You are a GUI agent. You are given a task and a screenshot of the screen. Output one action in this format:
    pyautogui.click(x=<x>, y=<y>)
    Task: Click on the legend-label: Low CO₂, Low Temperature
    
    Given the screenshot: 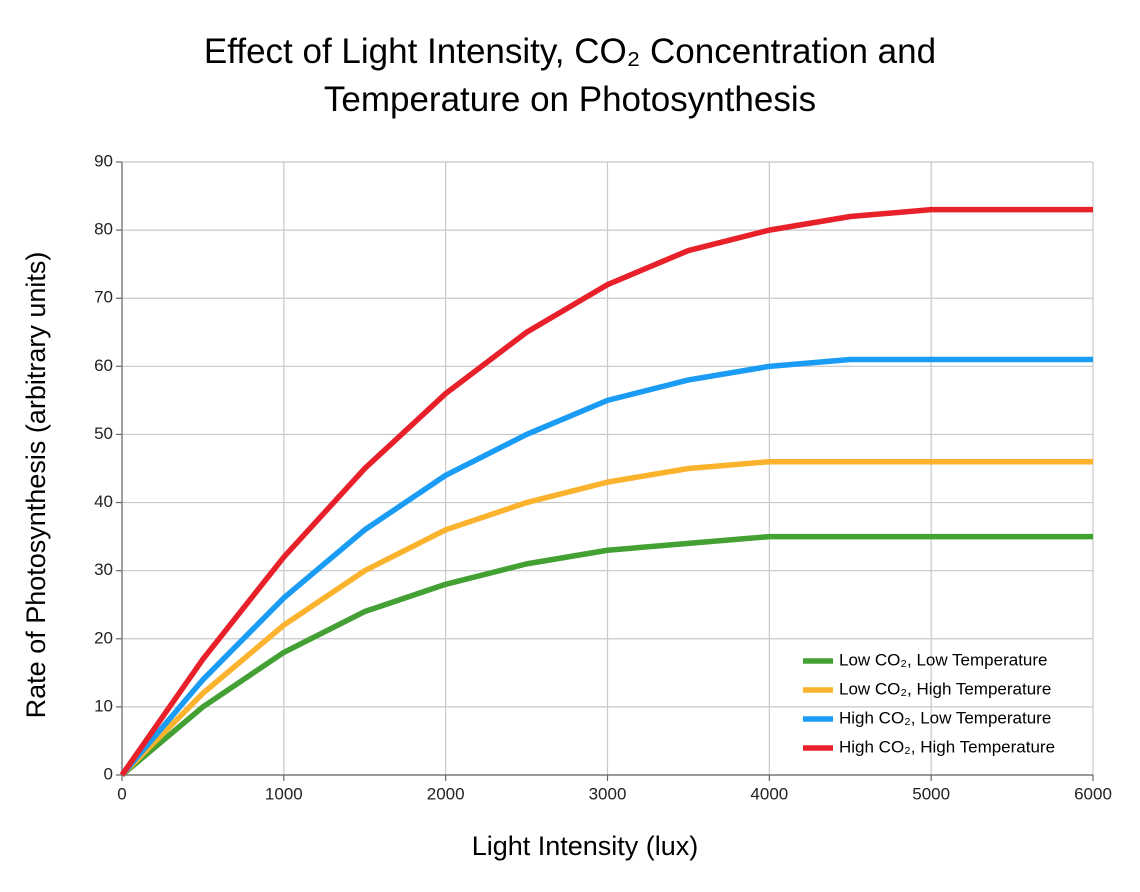 What is the action you would take?
    pyautogui.click(x=943, y=659)
    